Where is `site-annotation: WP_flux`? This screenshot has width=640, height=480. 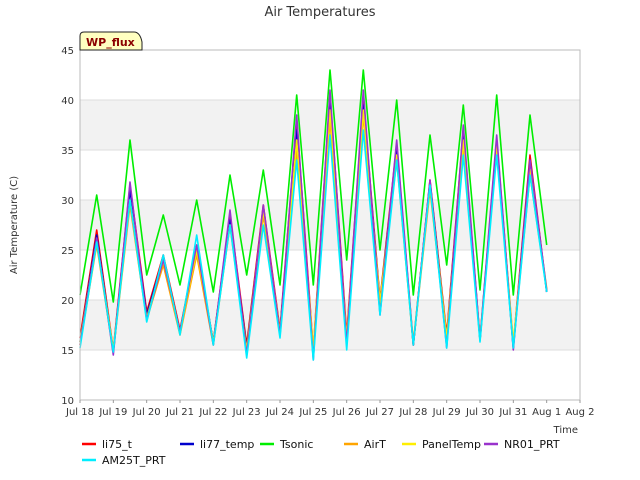
site-annotation: WP_flux is located at coordinates (111, 41).